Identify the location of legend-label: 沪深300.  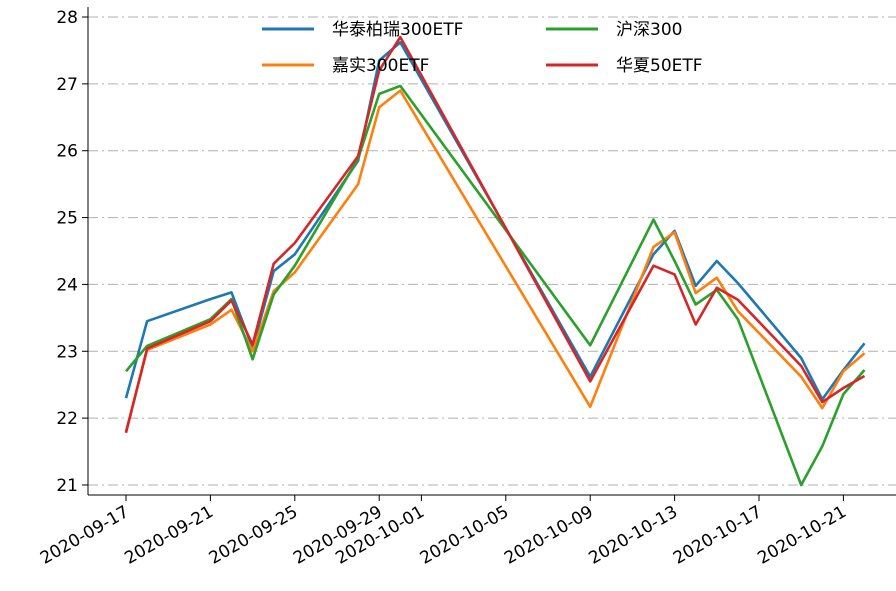
(649, 30).